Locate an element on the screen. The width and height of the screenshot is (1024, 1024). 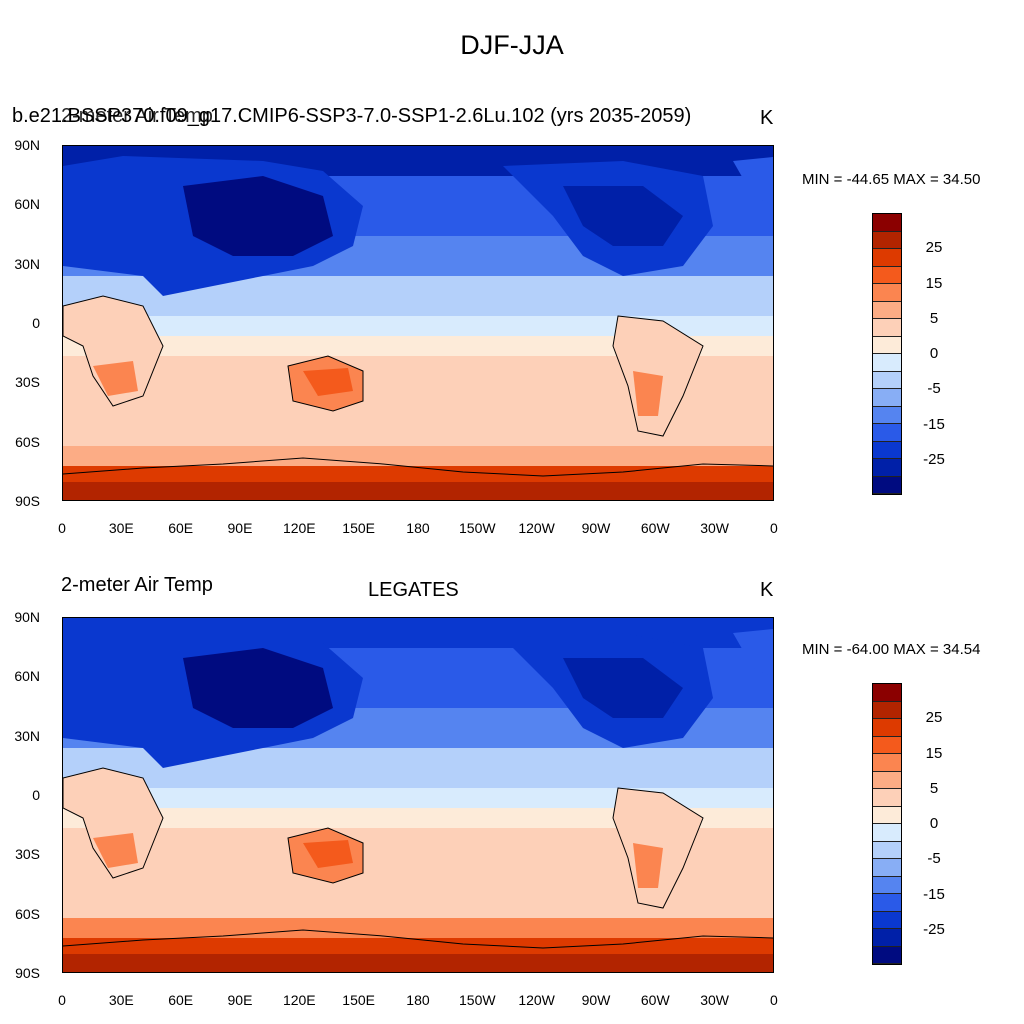
panel-title: 2-meter Air Temp is located at coordinates (137, 585).